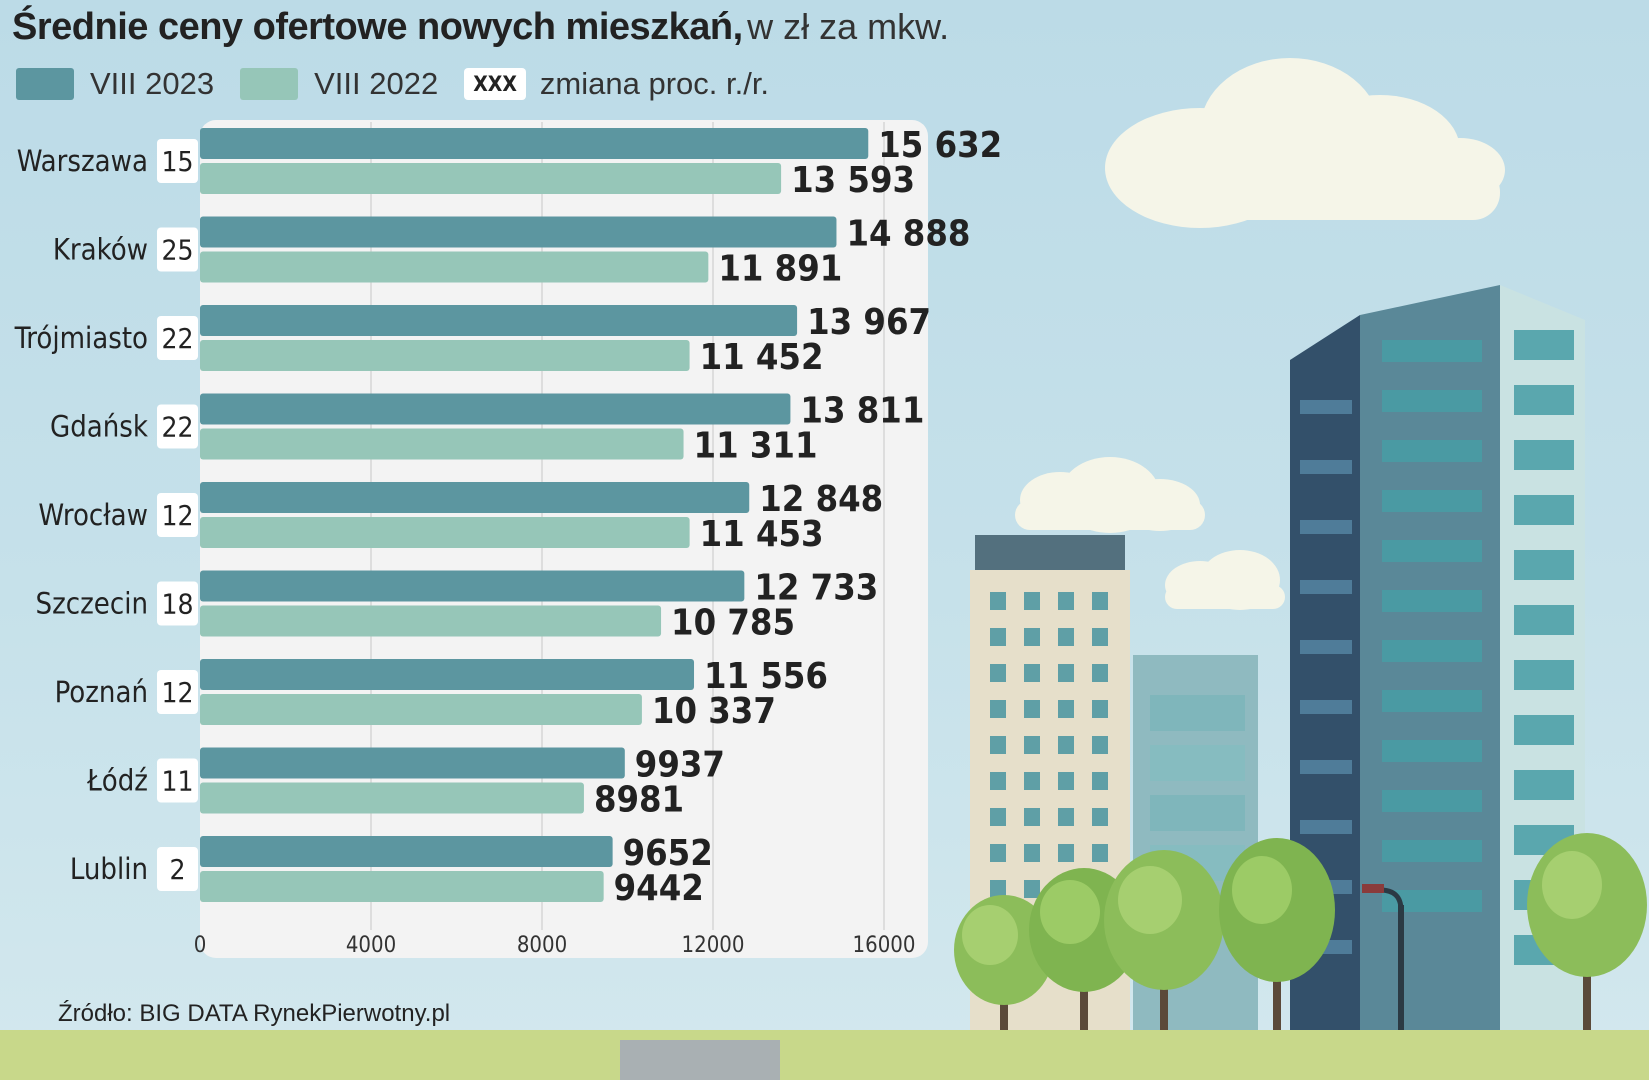 The height and width of the screenshot is (1080, 1649). Describe the element at coordinates (884, 945) in the screenshot. I see `x-tick-label: 16000` at that location.